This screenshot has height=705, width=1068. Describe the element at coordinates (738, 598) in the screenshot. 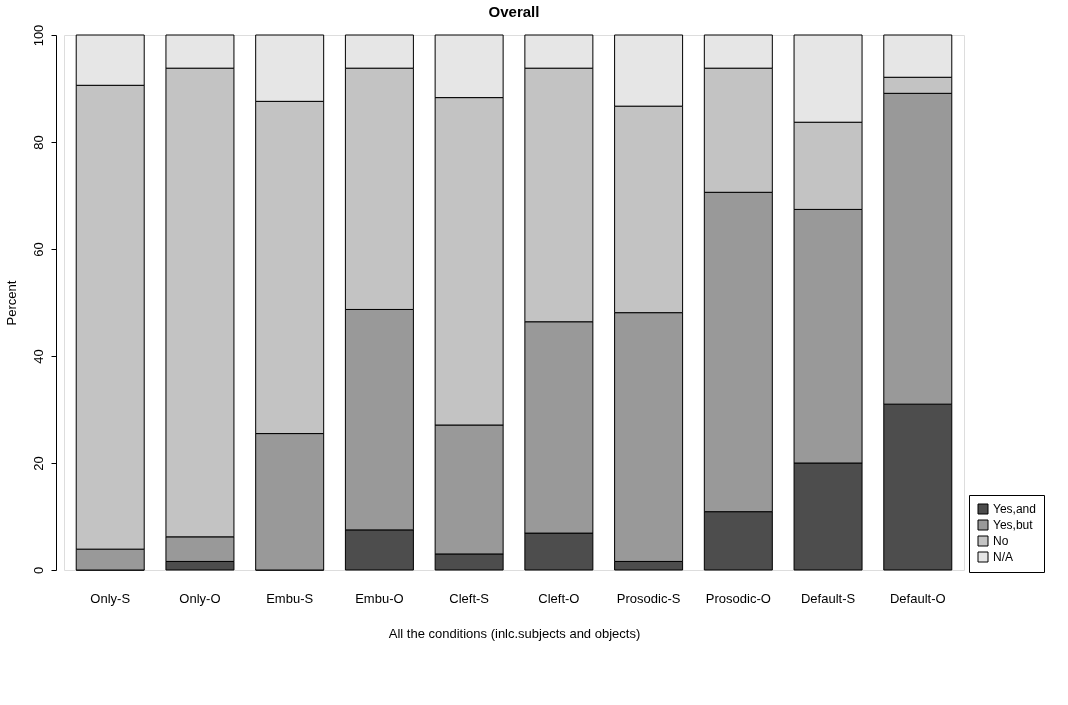

I see `x-tick-label: Prosodic-O` at that location.